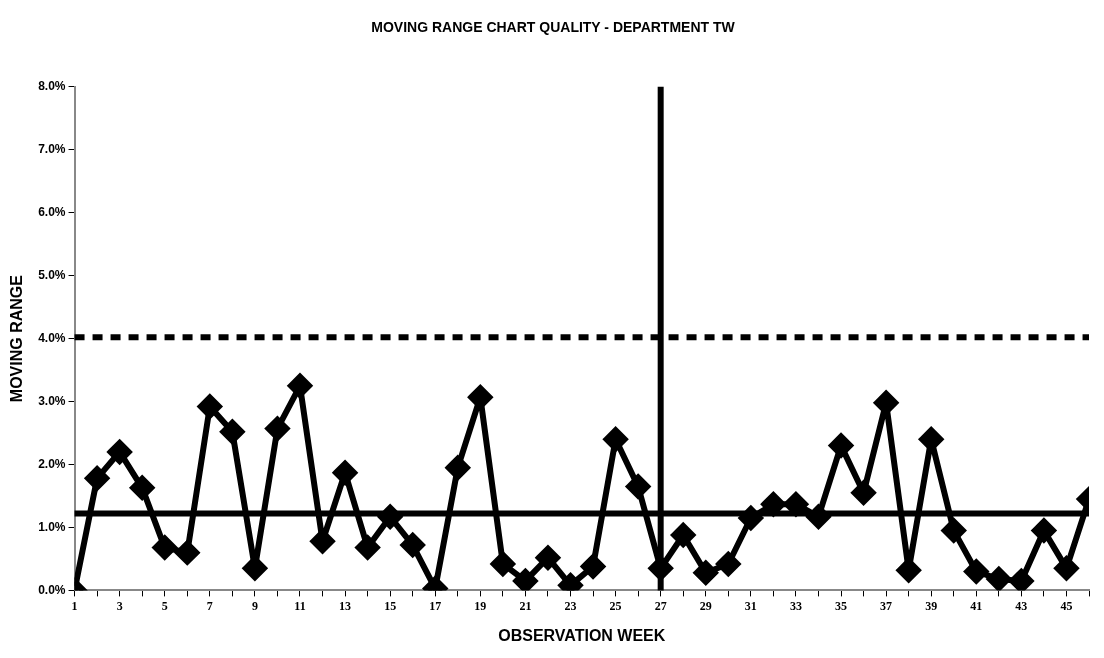 The width and height of the screenshot is (1104, 658). I want to click on x-tick-label: 19, so click(480, 605).